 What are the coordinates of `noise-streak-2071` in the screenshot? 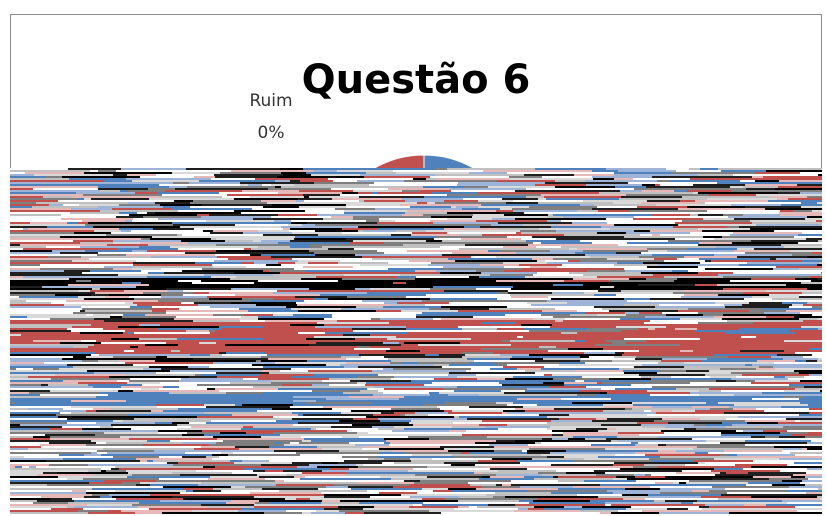 It's located at (72, 411).